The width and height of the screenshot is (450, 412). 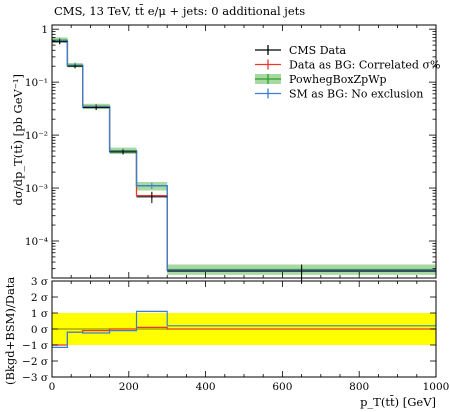 I want to click on x-tick-label: 1000, so click(x=436, y=387).